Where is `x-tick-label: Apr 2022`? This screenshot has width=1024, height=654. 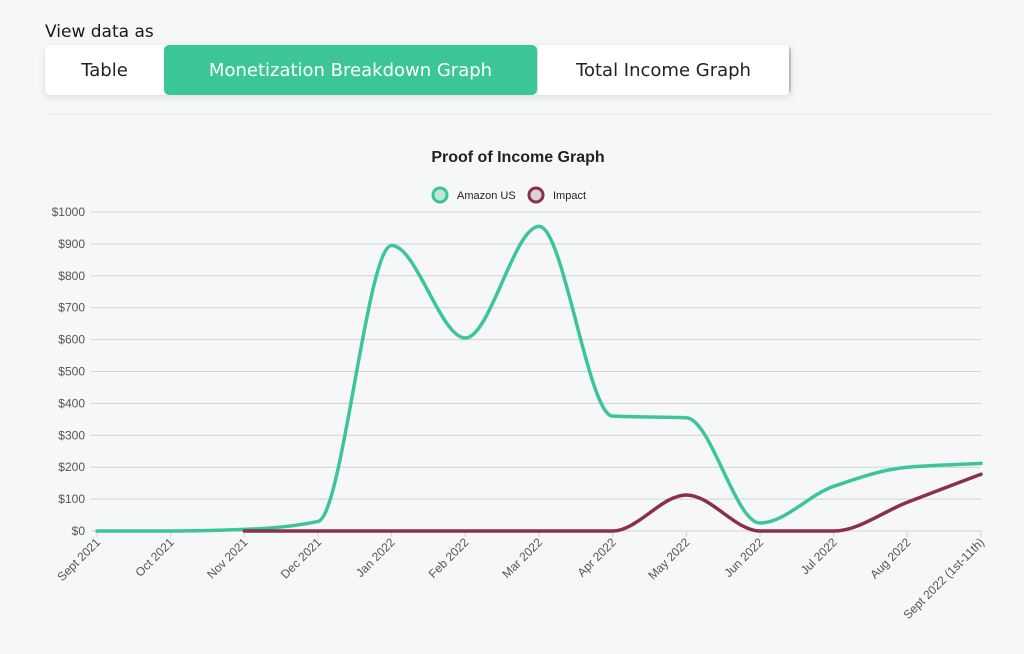
x-tick-label: Apr 2022 is located at coordinates (596, 557).